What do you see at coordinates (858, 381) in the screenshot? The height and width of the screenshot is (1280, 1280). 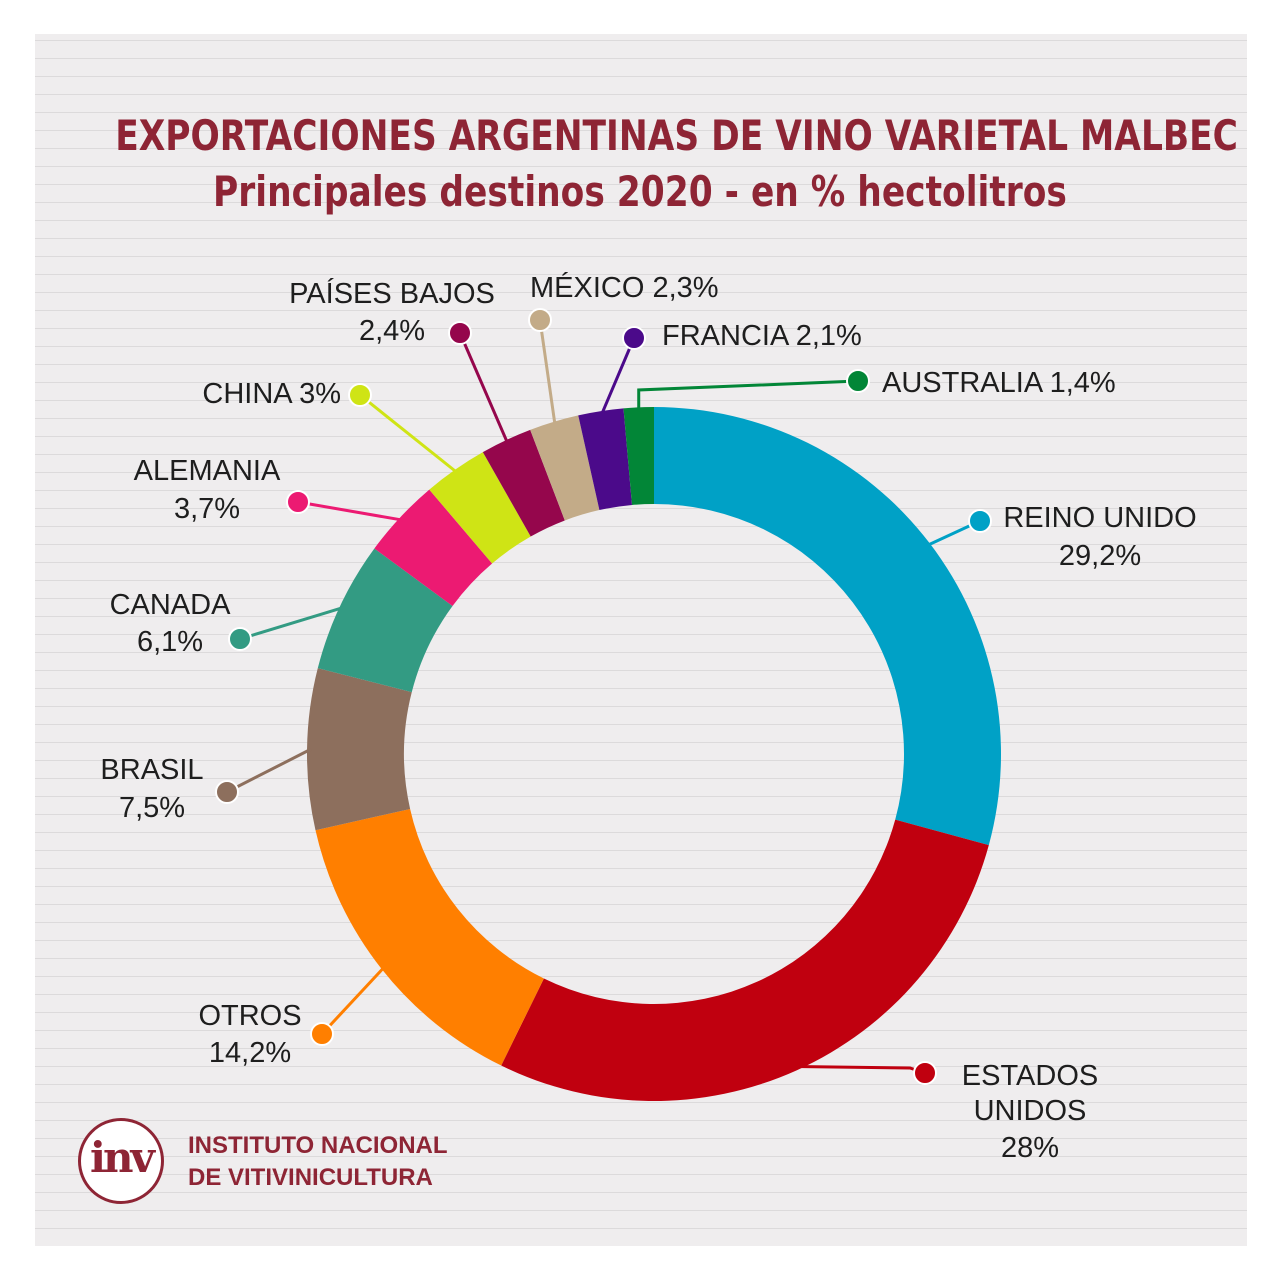 I see `label-dot-australia` at bounding box center [858, 381].